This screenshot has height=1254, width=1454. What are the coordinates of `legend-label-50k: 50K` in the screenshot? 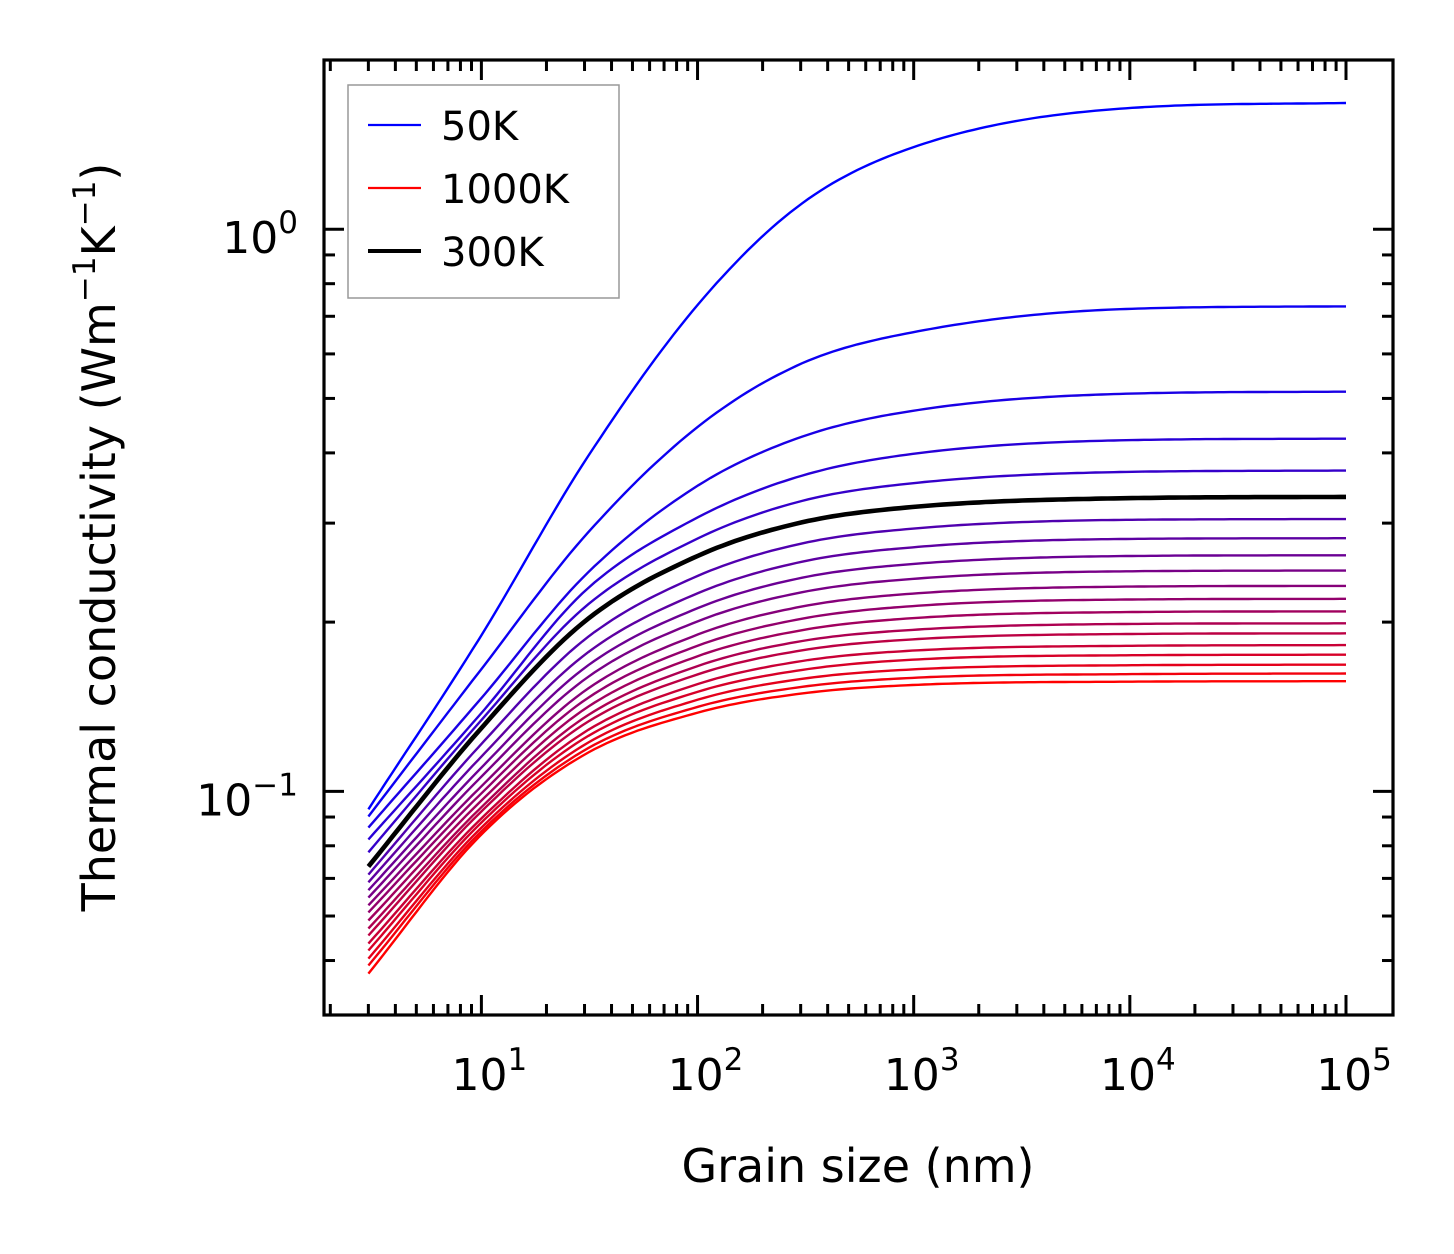 It's located at (480, 127).